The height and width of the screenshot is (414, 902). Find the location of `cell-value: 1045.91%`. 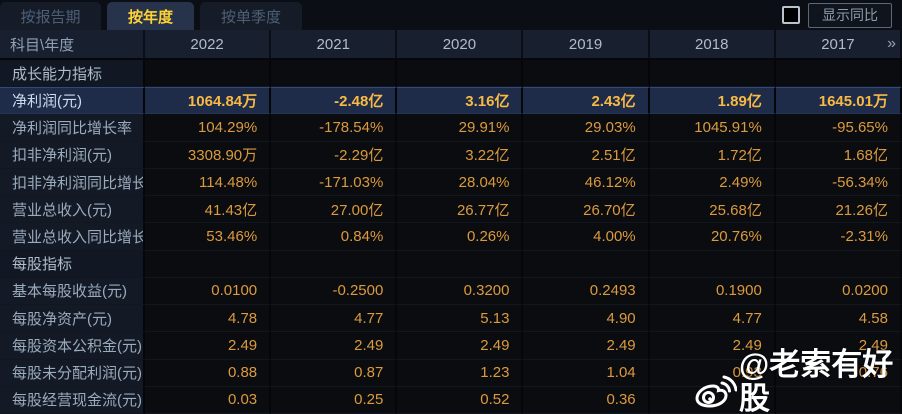

cell-value: 1045.91% is located at coordinates (712, 128).